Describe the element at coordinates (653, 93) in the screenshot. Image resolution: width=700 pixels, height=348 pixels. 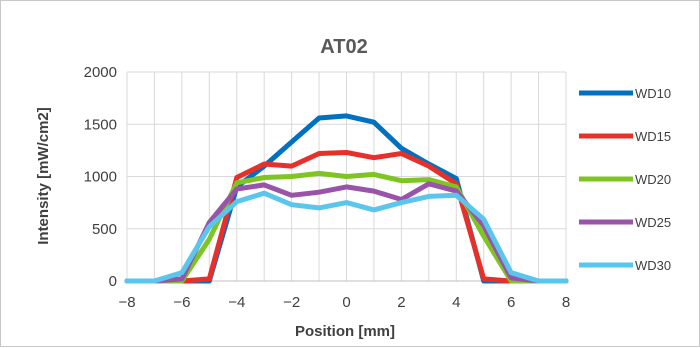
I see `legend-label: WD10` at that location.